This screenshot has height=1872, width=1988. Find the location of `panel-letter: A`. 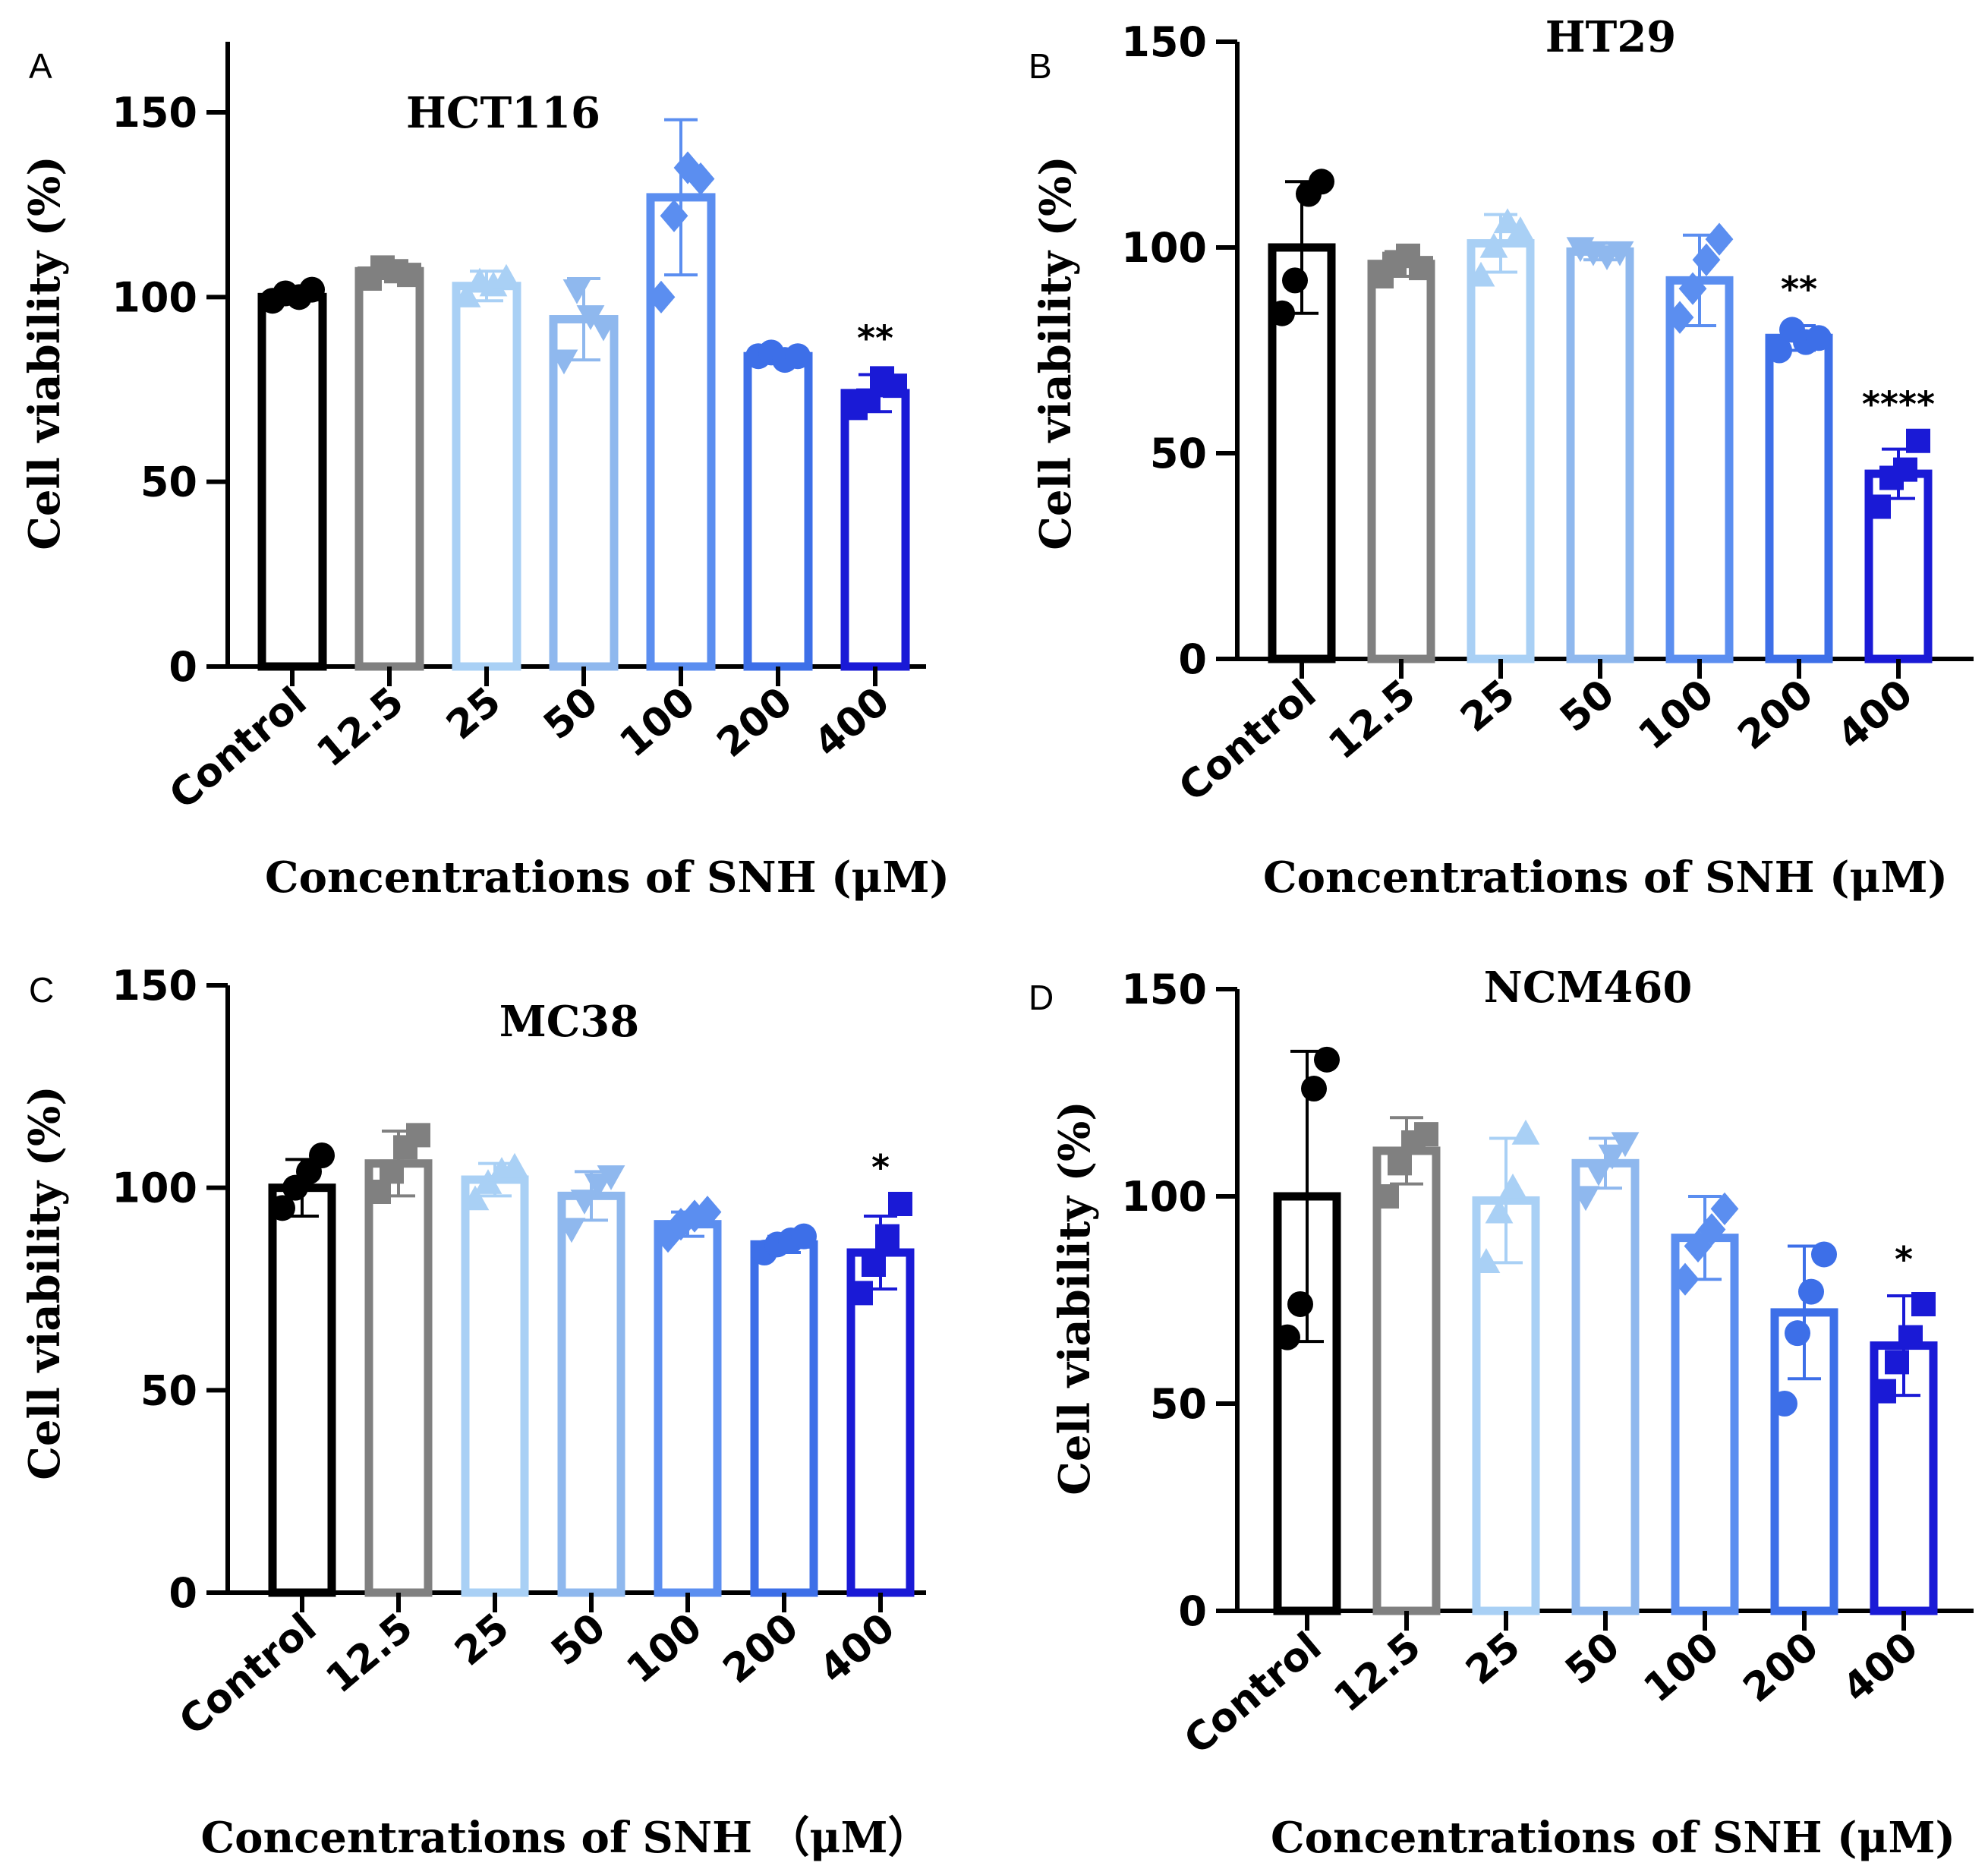

panel-letter: A is located at coordinates (40, 66).